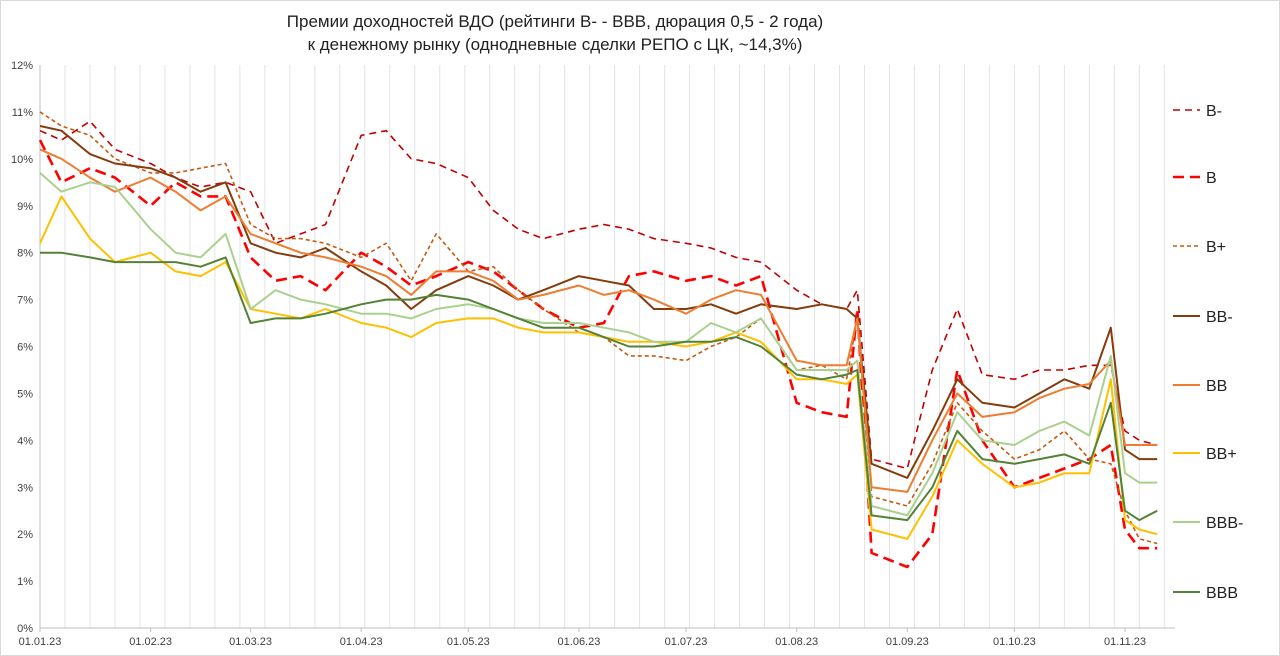 Image resolution: width=1280 pixels, height=656 pixels. Describe the element at coordinates (40, 642) in the screenshot. I see `x-tick-label: 01.01.23` at that location.